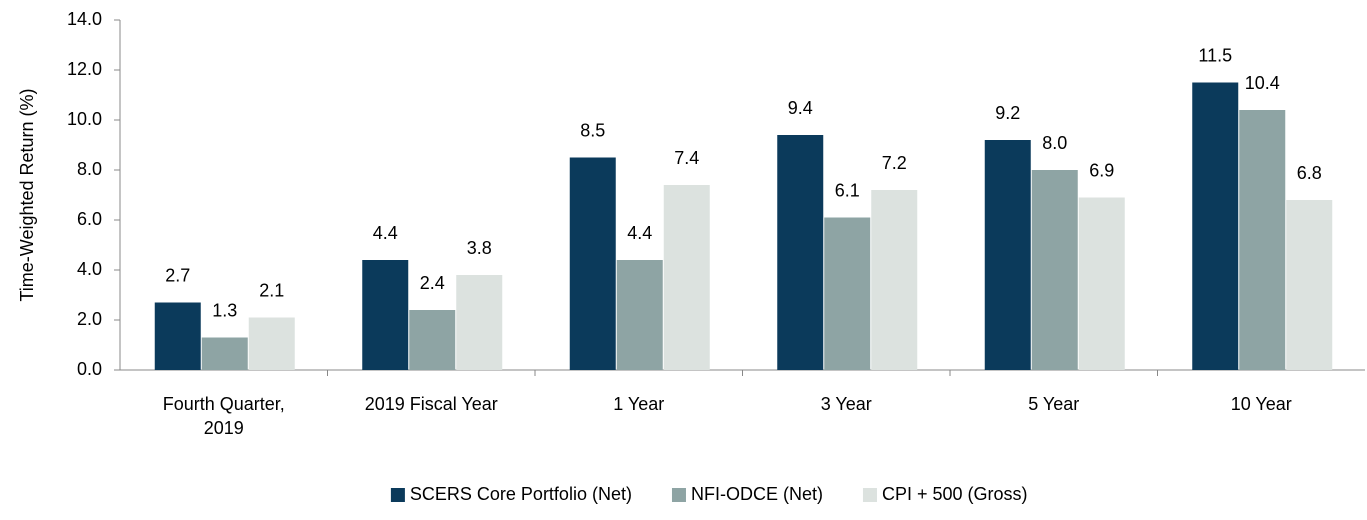  What do you see at coordinates (271, 290) in the screenshot?
I see `data-label: 2.1` at bounding box center [271, 290].